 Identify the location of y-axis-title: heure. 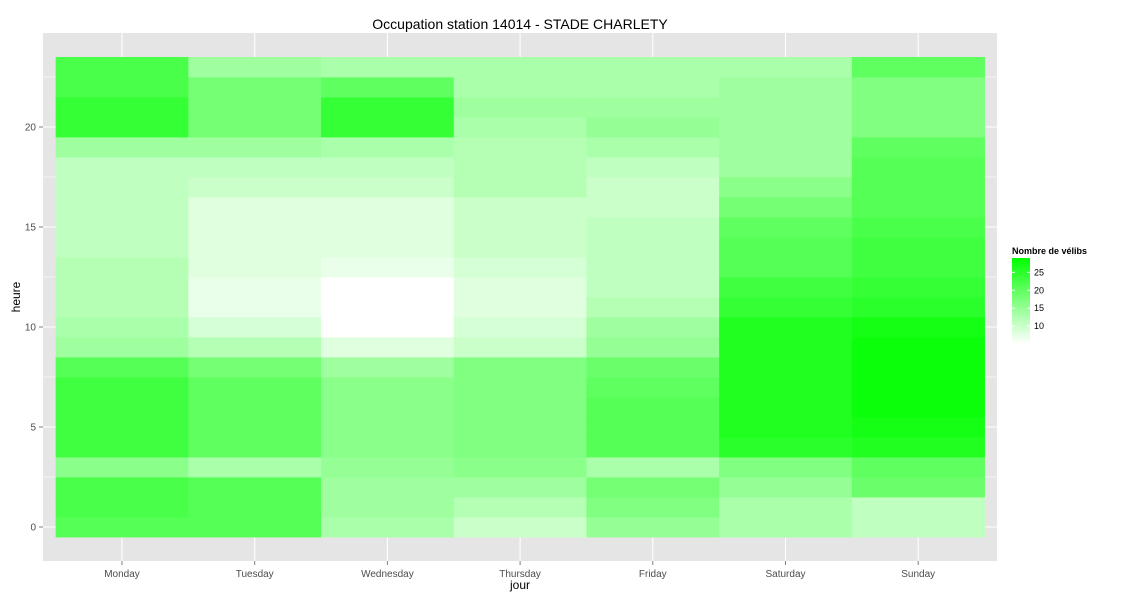
(16, 296).